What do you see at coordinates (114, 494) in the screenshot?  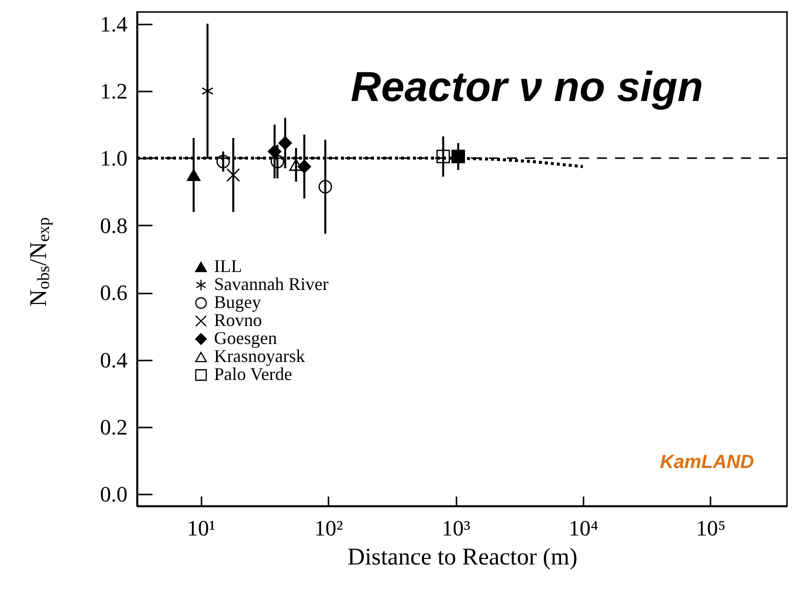 I see `y-tick-label: 0.0` at bounding box center [114, 494].